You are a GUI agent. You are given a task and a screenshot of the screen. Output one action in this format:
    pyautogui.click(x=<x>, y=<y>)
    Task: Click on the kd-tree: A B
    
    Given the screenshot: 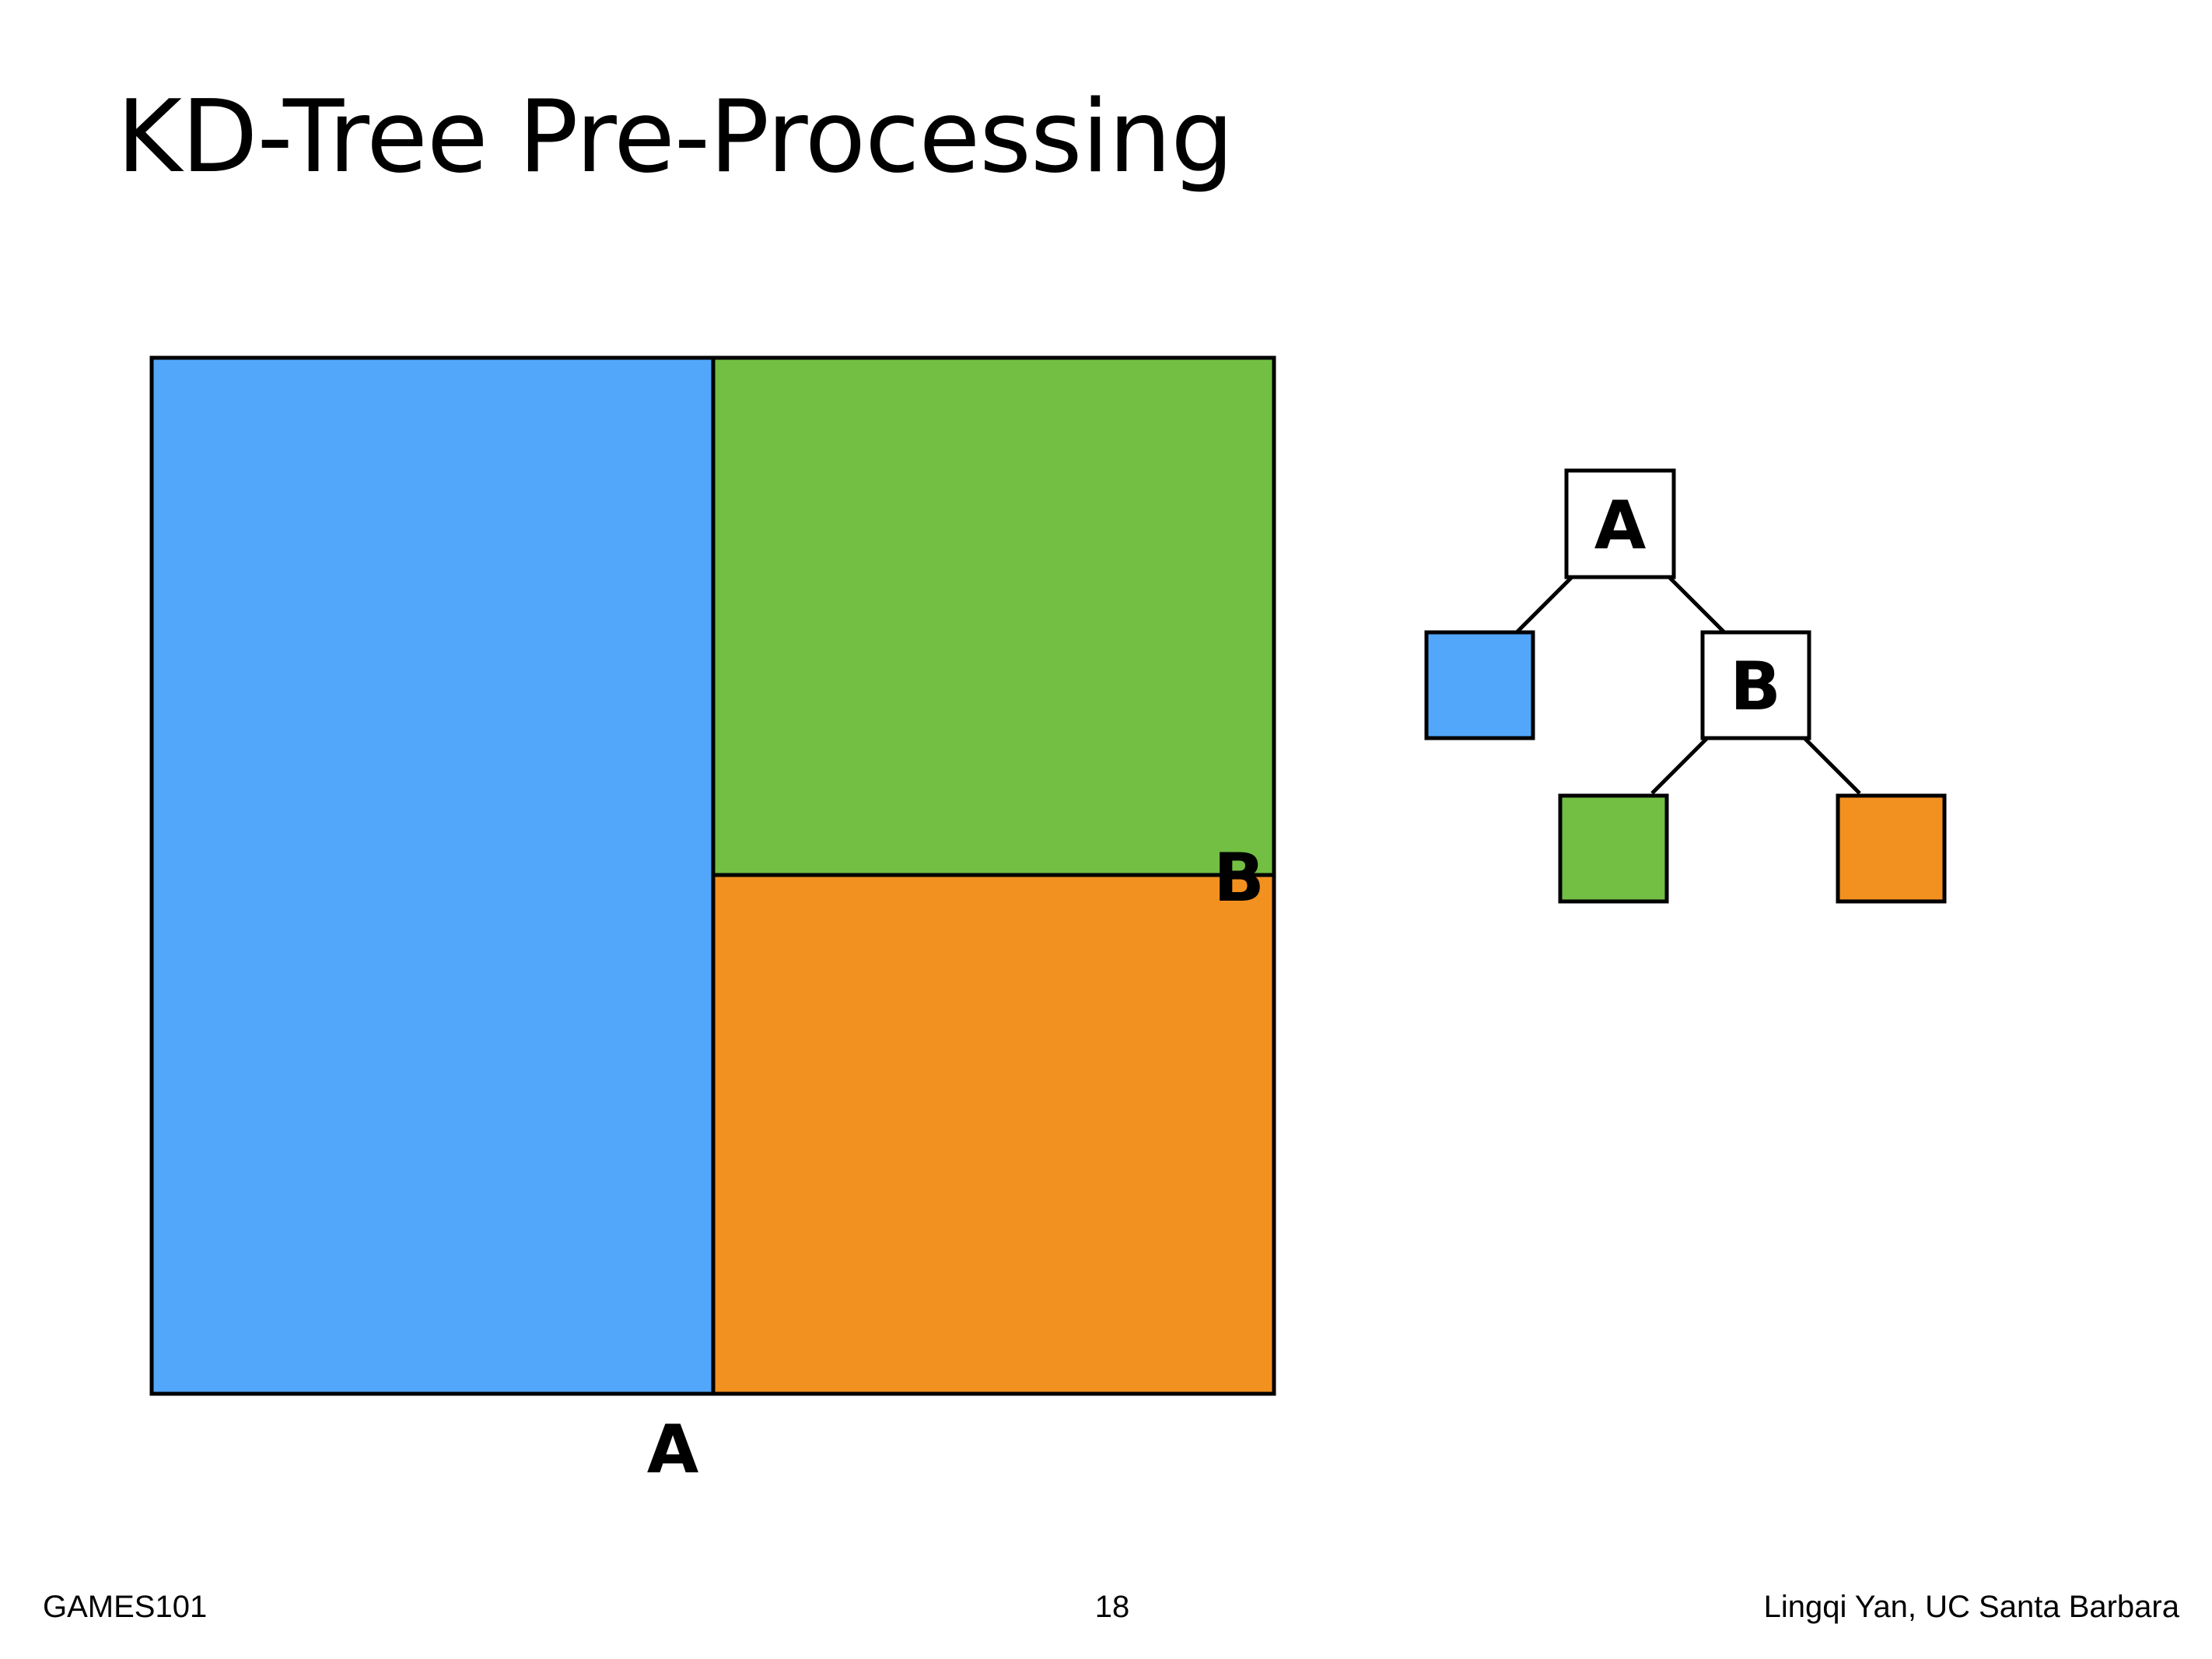 What is the action you would take?
    pyautogui.click(x=1686, y=686)
    